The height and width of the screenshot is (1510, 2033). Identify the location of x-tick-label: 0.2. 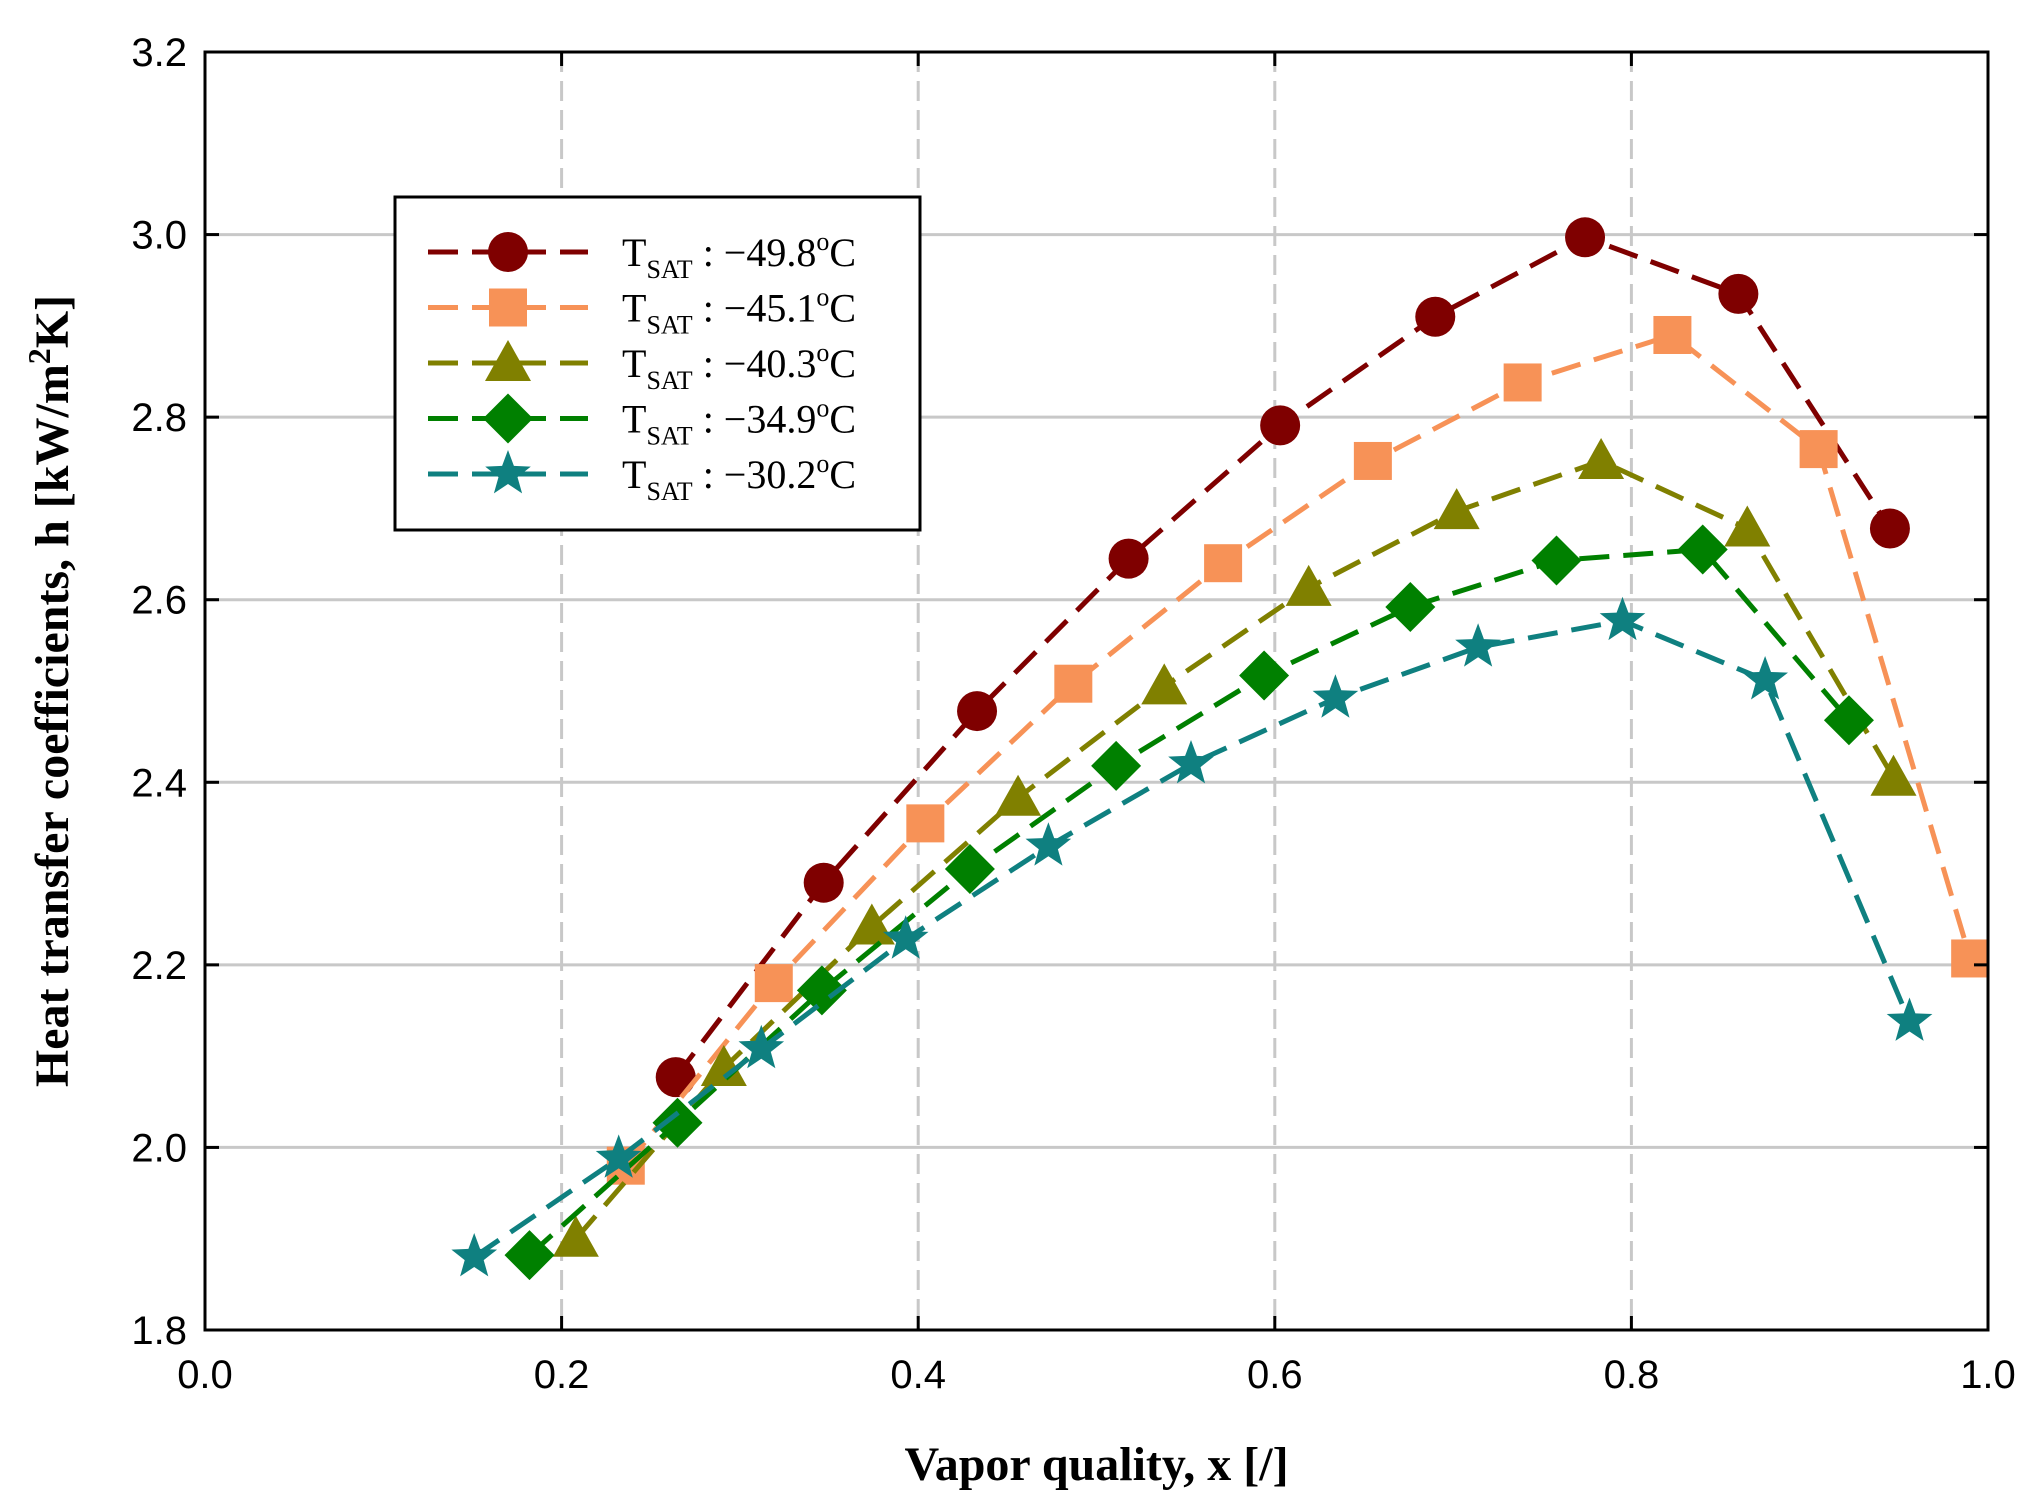
(562, 1375).